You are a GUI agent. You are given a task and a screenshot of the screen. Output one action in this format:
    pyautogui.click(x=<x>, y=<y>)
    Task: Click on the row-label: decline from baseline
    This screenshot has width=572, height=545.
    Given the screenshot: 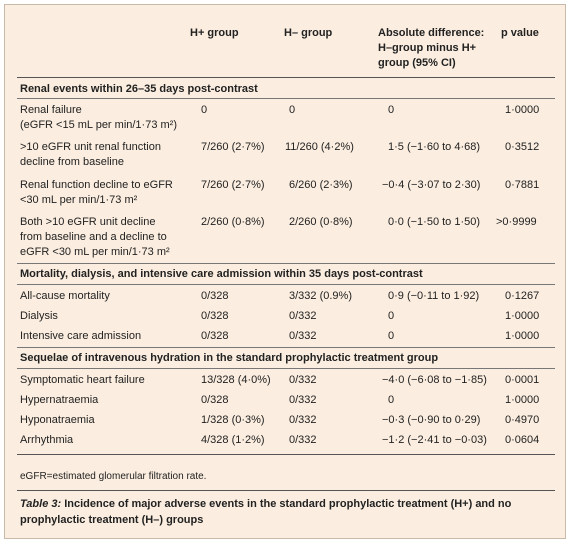 What is the action you would take?
    pyautogui.click(x=72, y=162)
    